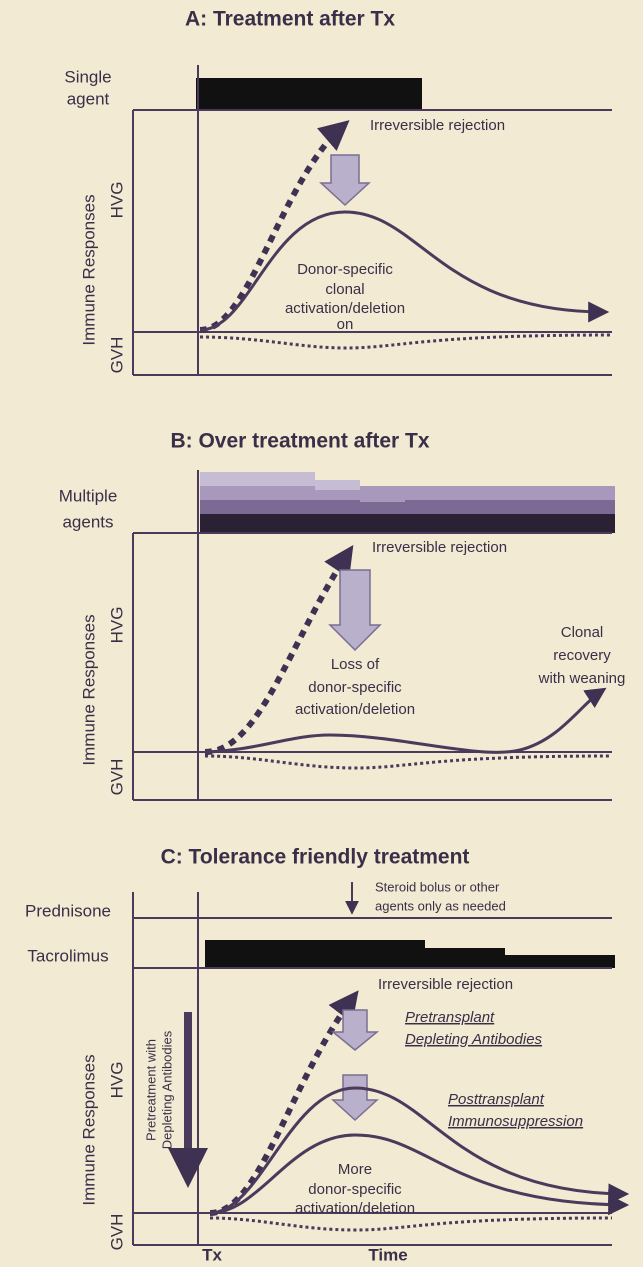 Image resolution: width=643 pixels, height=1267 pixels. Describe the element at coordinates (68, 910) in the screenshot. I see `treatment-label: Prednisone` at that location.